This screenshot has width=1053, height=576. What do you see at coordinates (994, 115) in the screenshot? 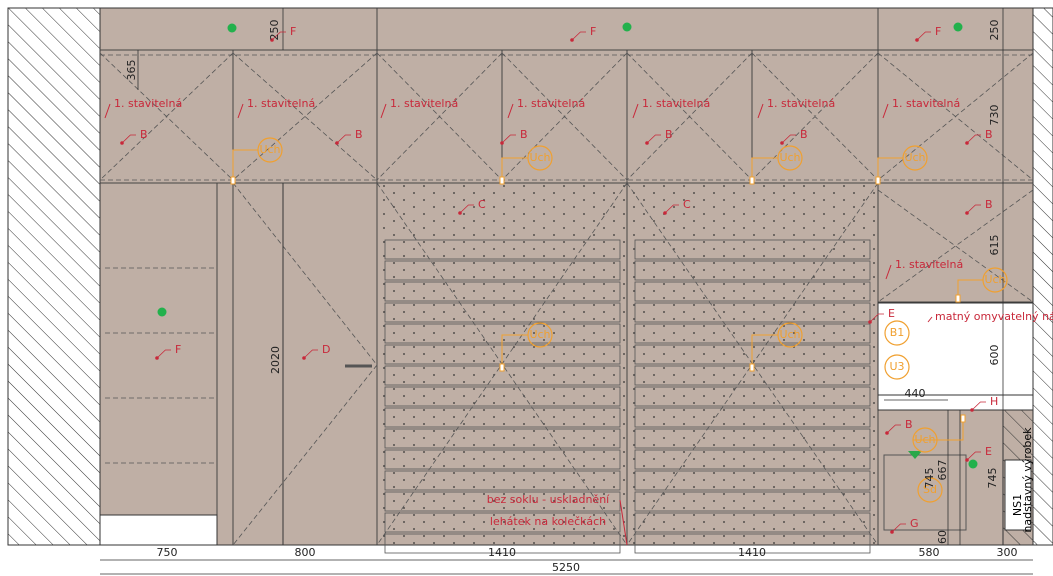
I see `dimension-label: 730` at bounding box center [994, 115].